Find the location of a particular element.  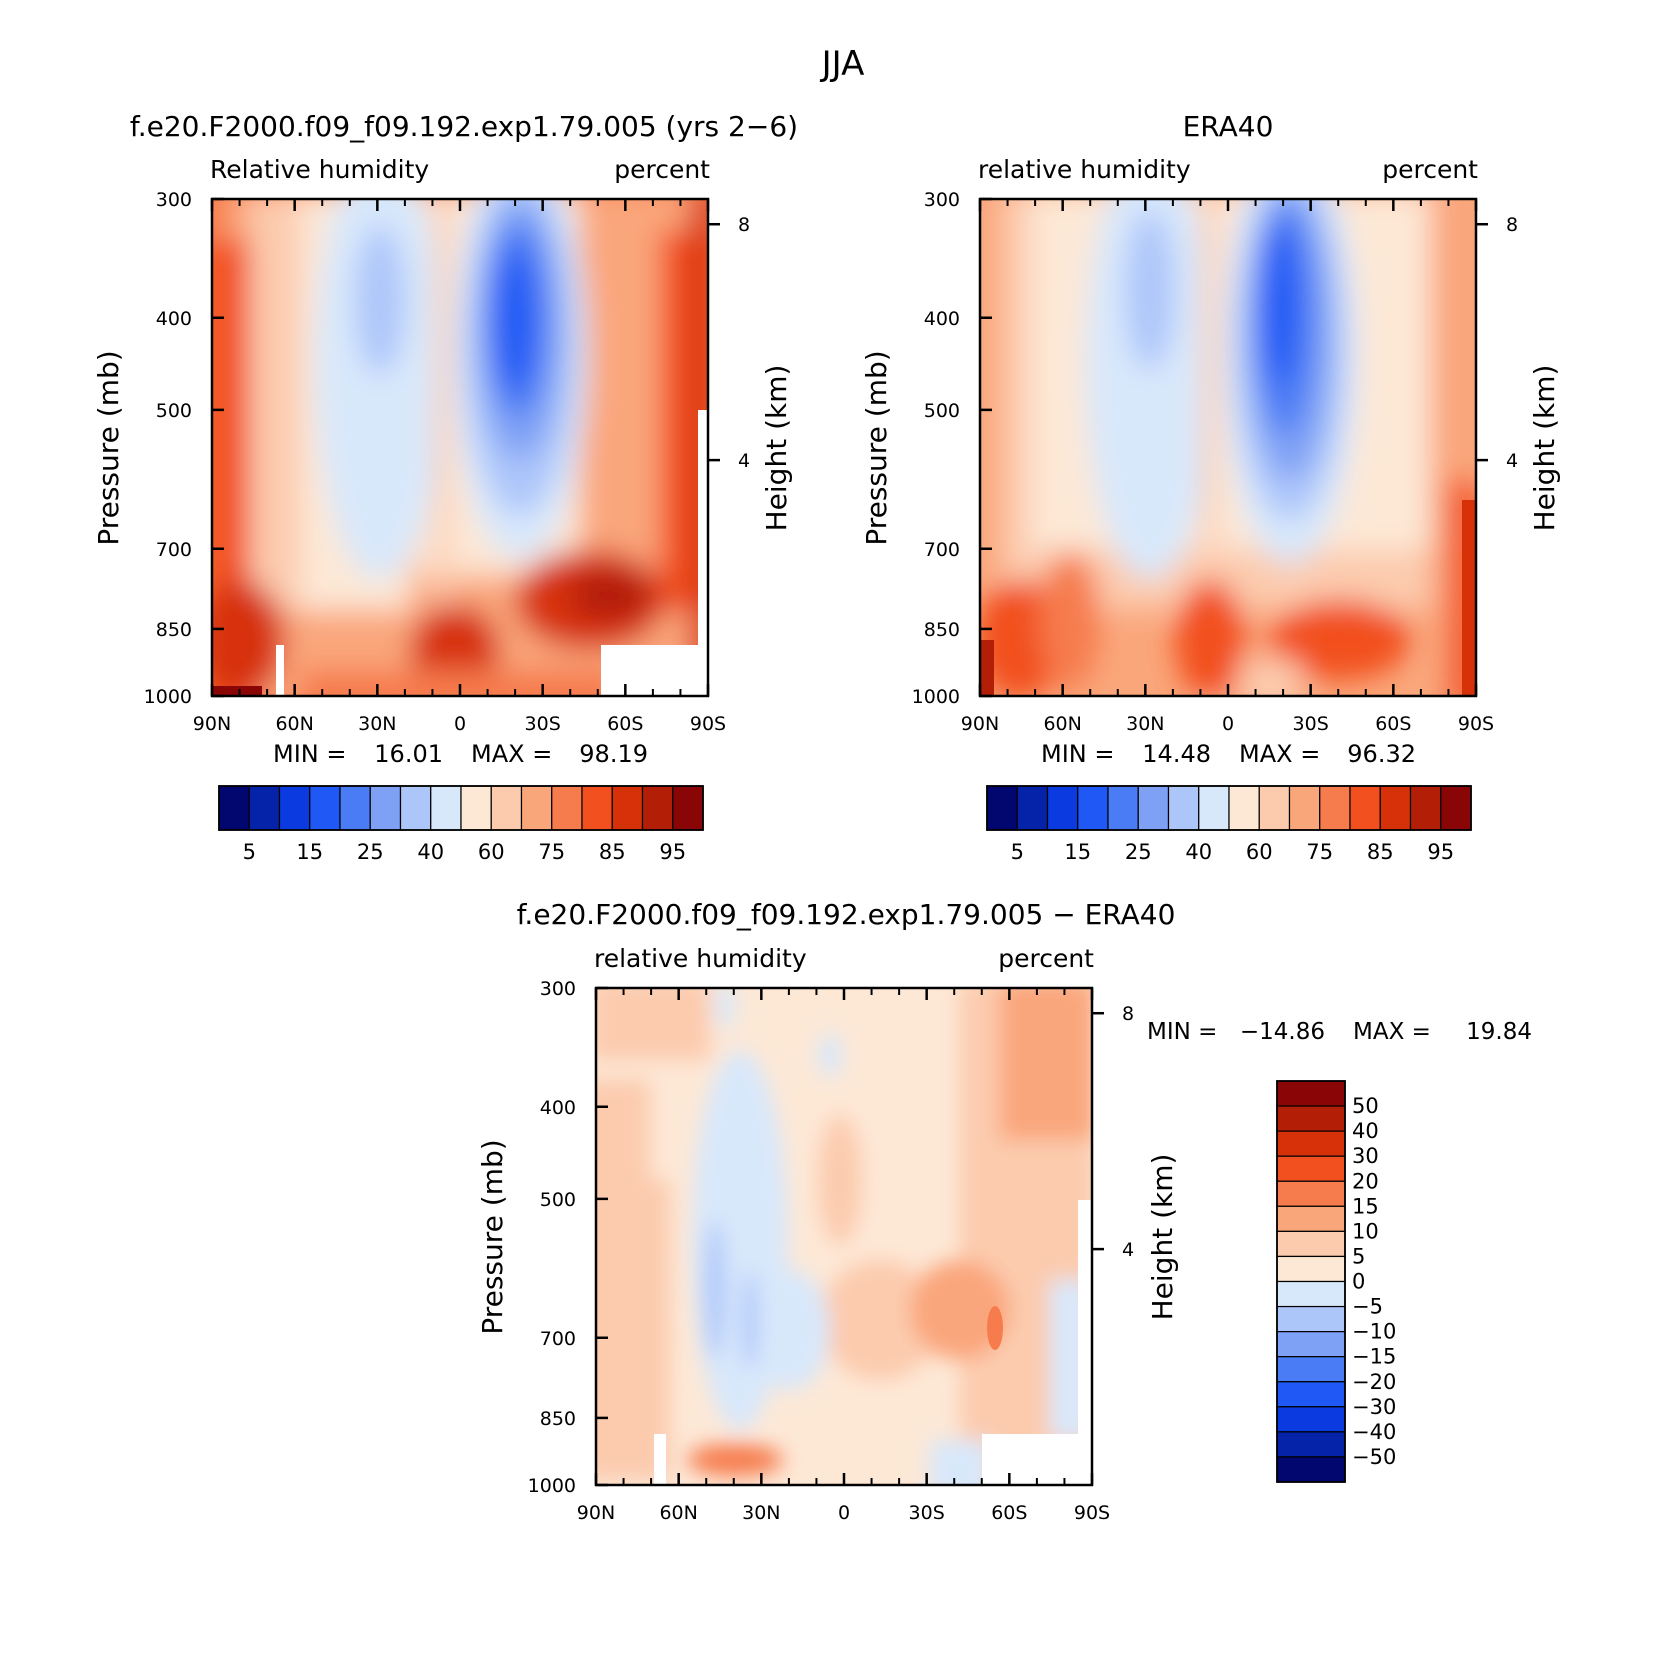

panel-era40-colorbar-frame is located at coordinates (1229, 808).